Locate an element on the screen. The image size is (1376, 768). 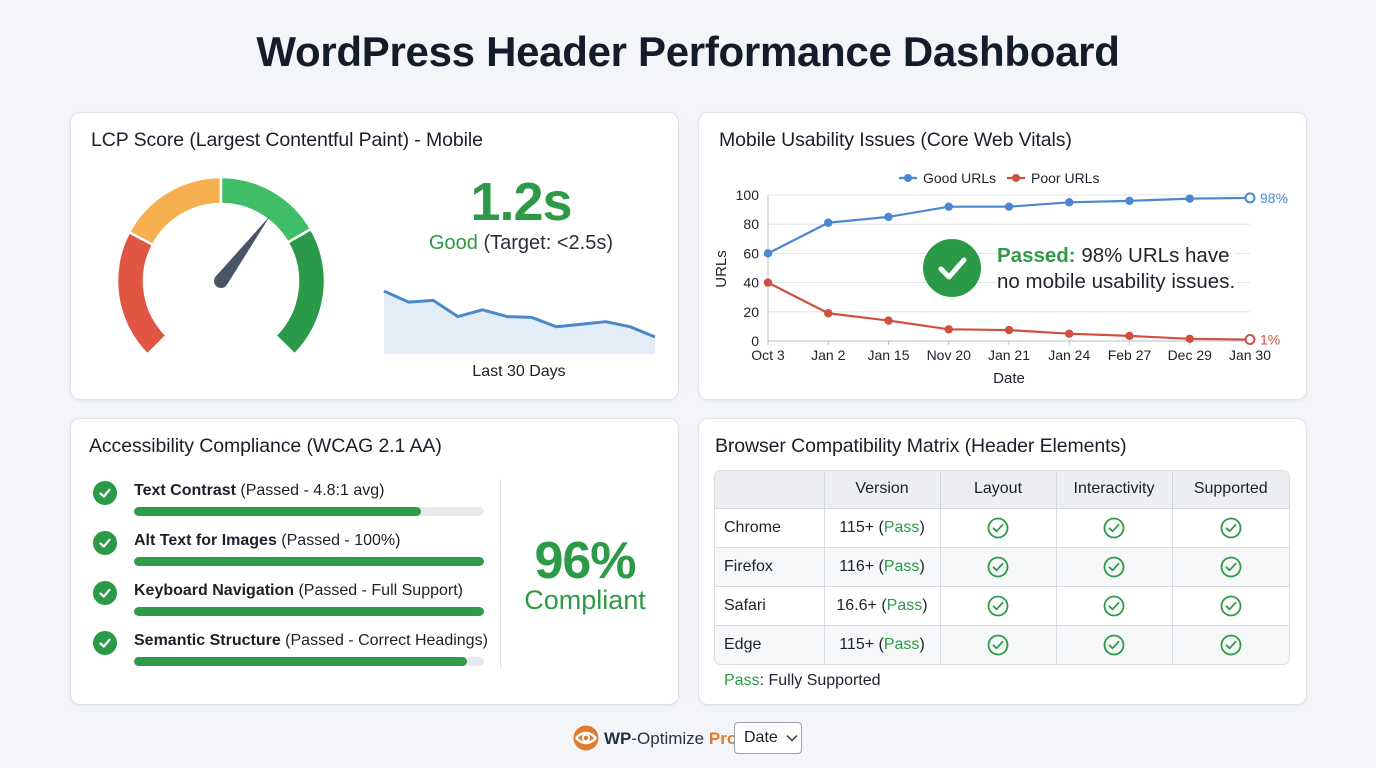
browser-version: 116+ (Pass) is located at coordinates (882, 567).